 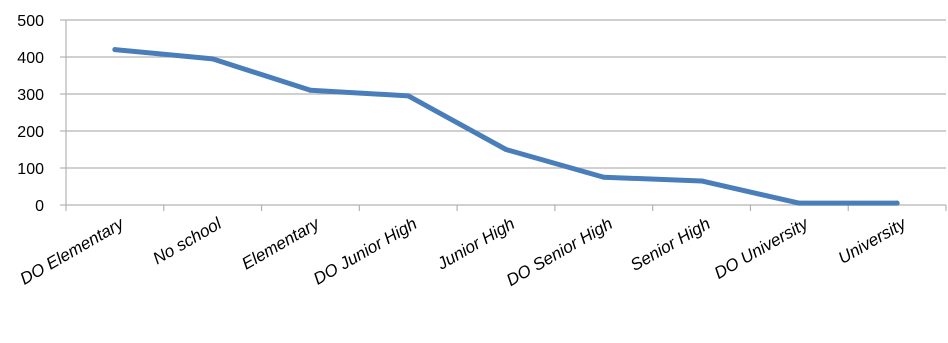 What do you see at coordinates (559, 252) in the screenshot?
I see `x-tick-label: DO Senior High` at bounding box center [559, 252].